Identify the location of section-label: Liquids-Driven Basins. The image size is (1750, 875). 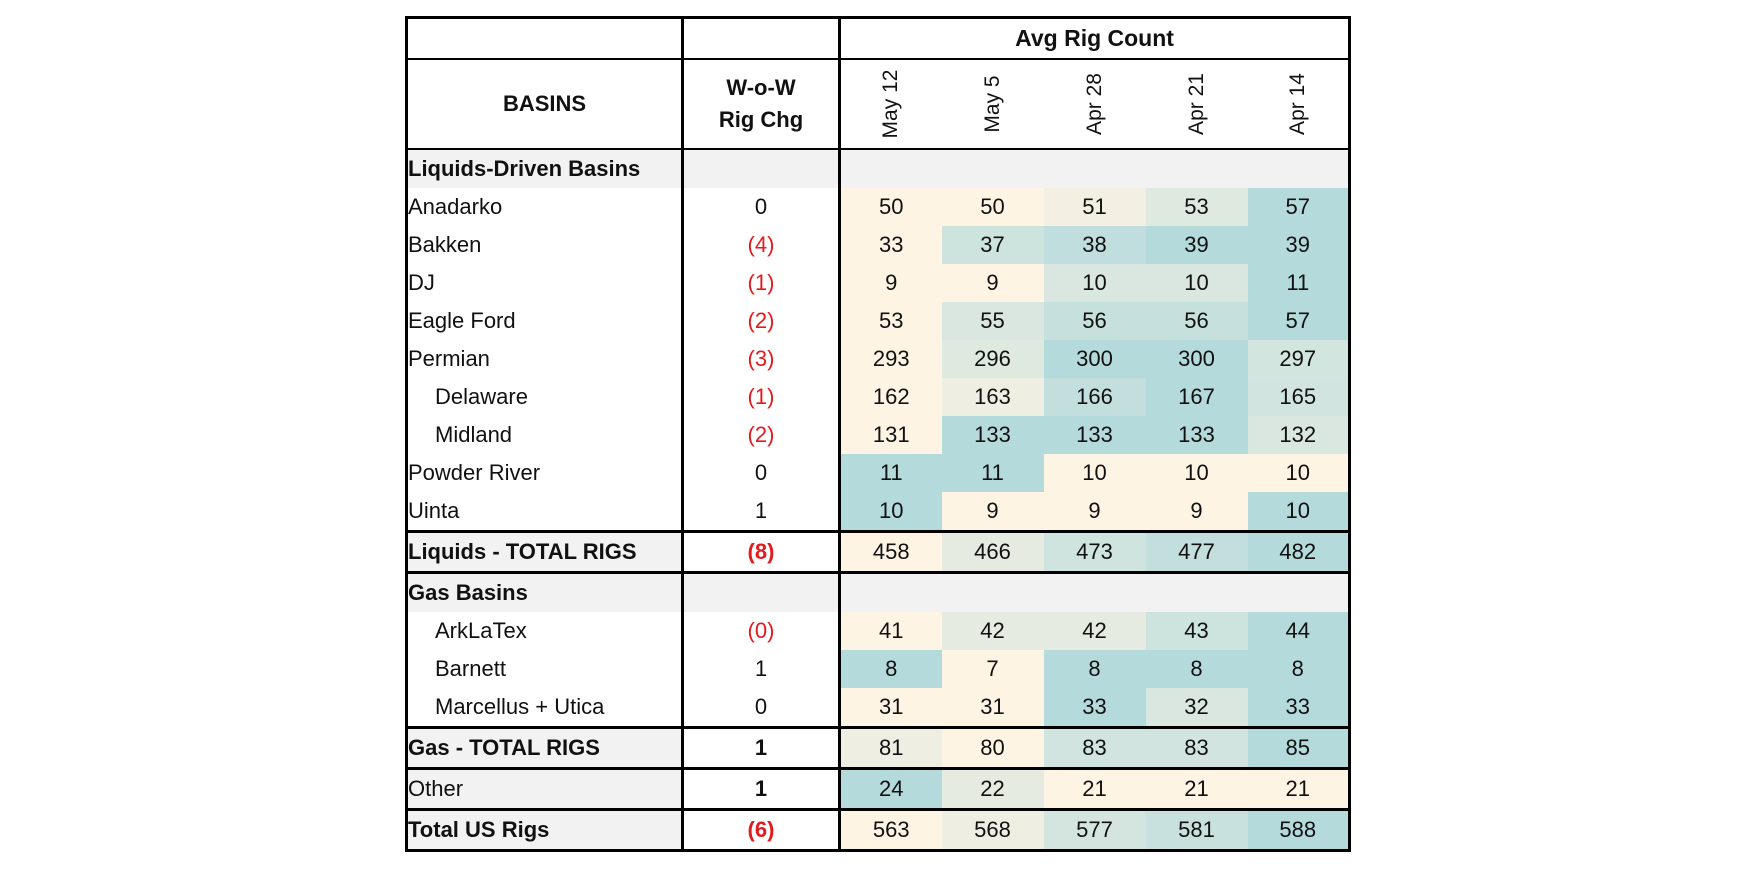
(545, 168).